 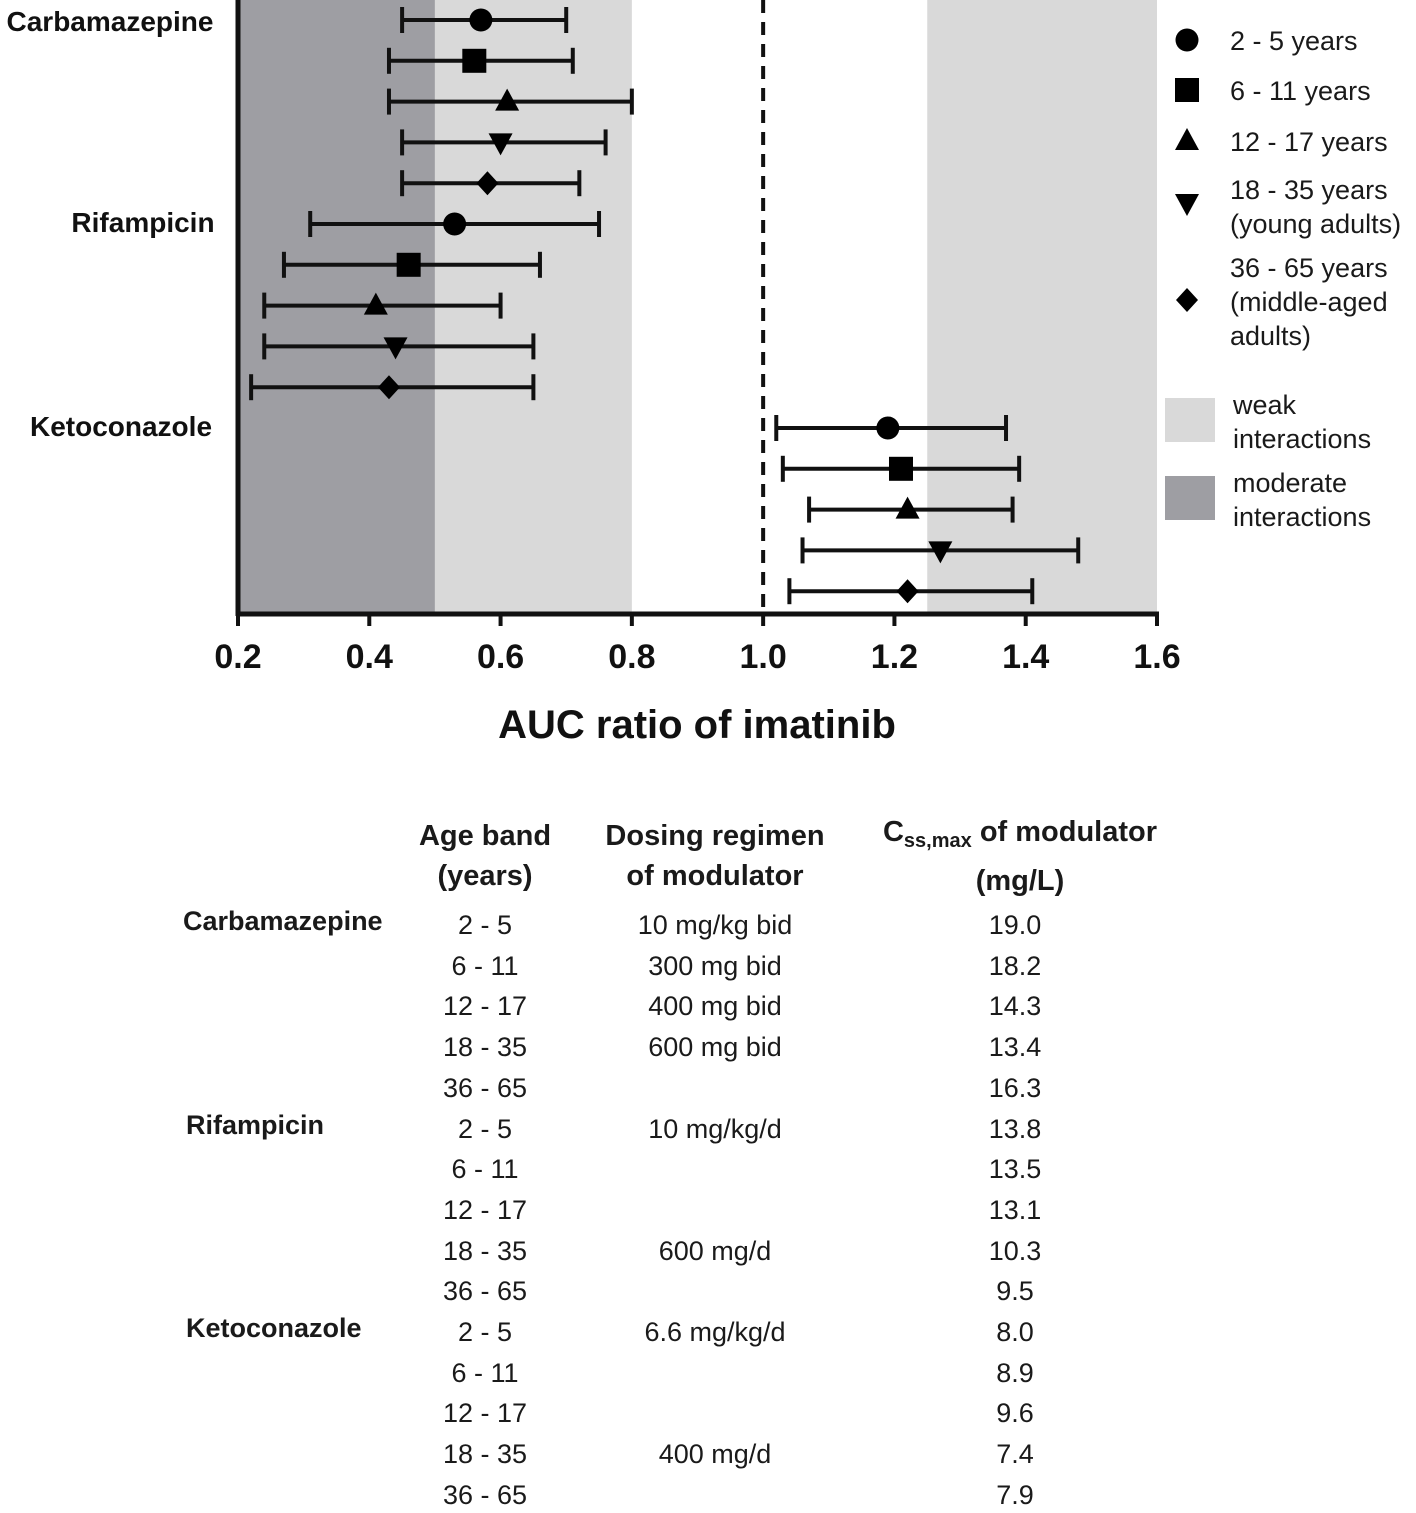 I want to click on legend-item-5: 36 - 65 years (middle-aged adults), so click(x=1282, y=302).